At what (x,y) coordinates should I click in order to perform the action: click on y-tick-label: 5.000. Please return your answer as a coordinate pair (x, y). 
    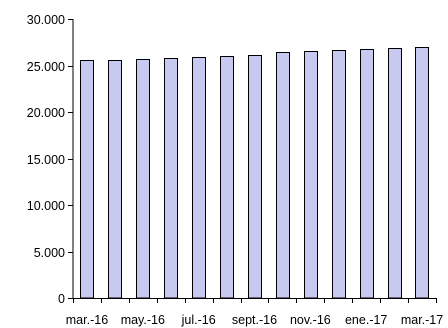
    Looking at the image, I should click on (49, 253).